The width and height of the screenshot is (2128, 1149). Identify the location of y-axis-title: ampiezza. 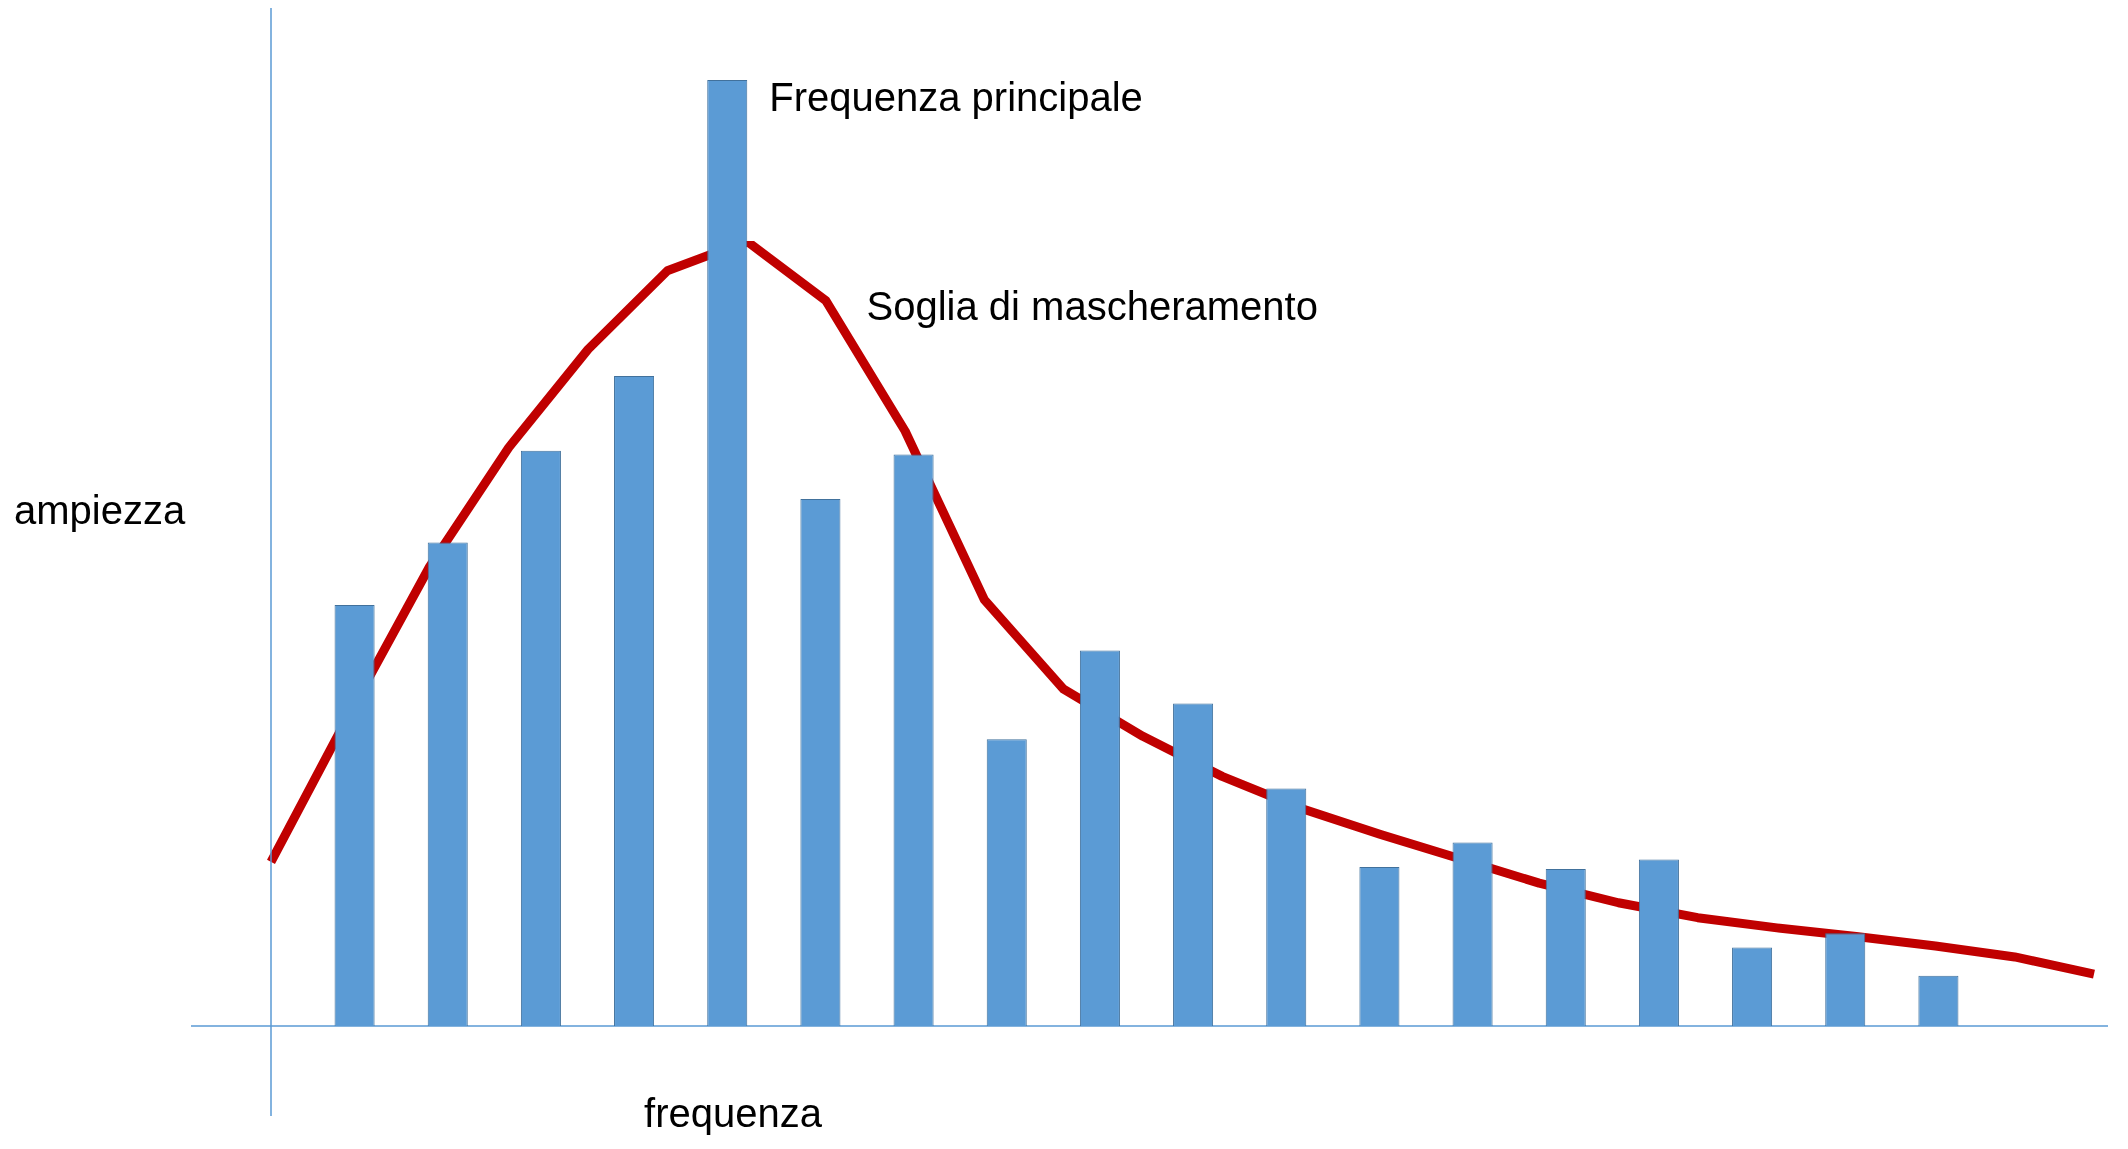
(100, 510).